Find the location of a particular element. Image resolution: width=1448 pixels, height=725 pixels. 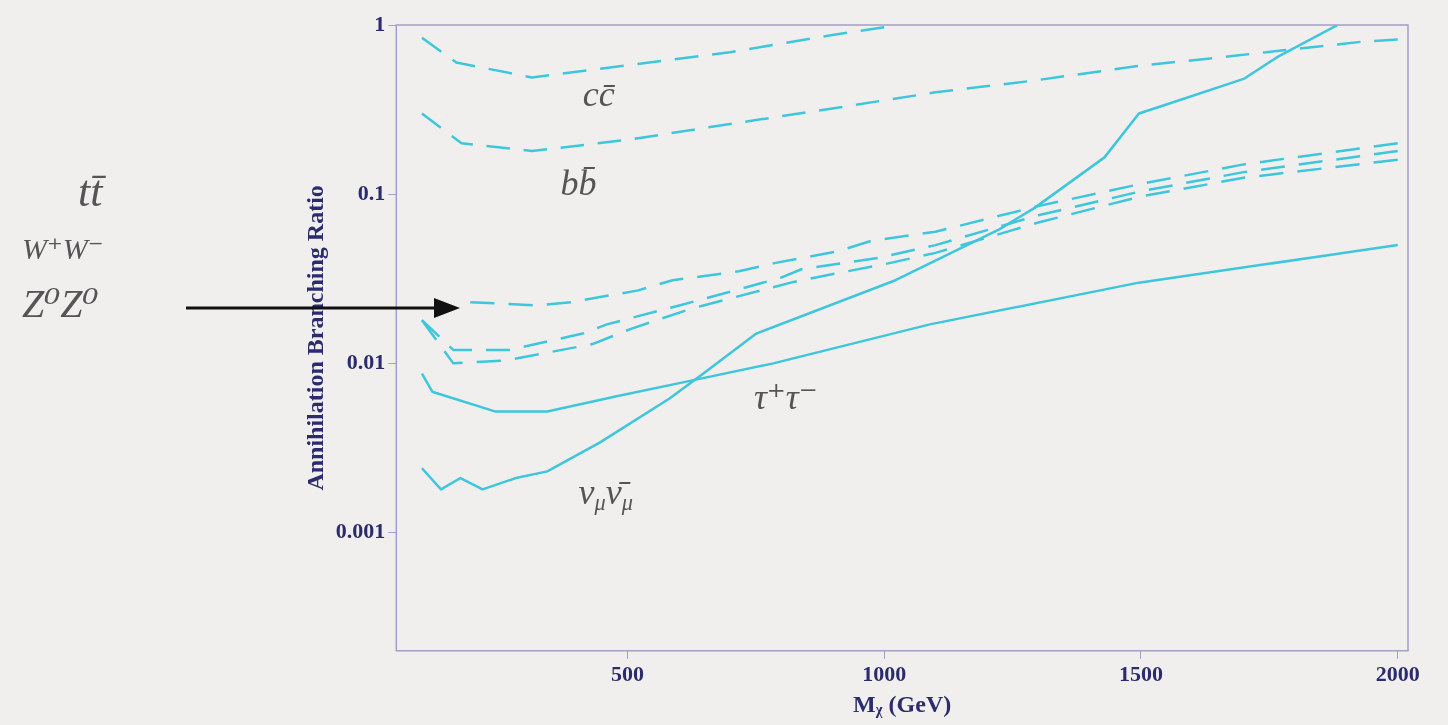

x-tick-label: 500 is located at coordinates (627, 673).